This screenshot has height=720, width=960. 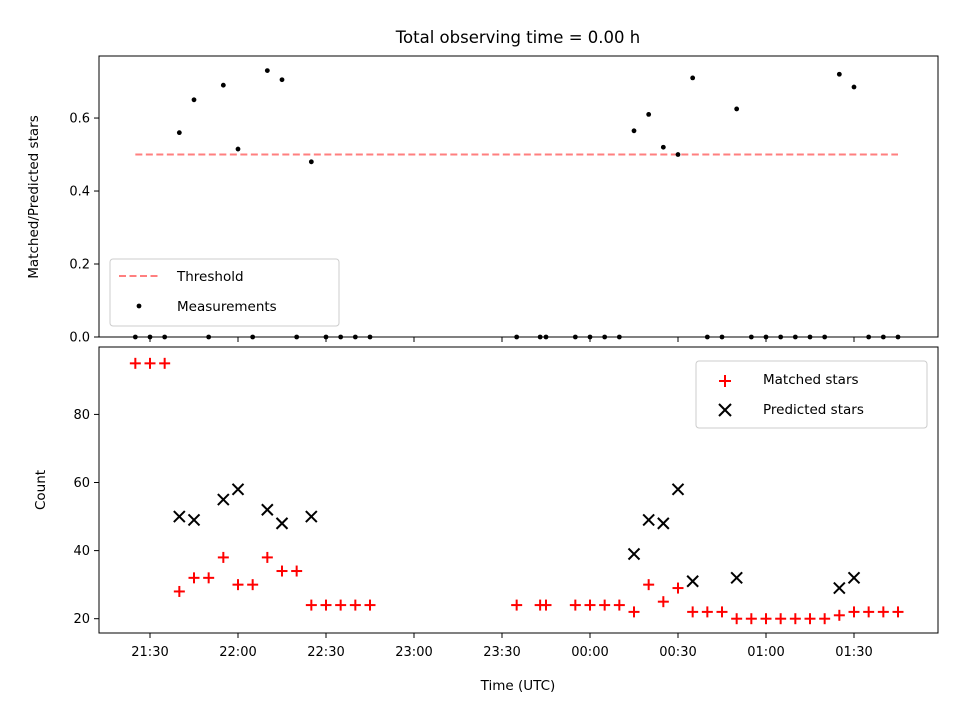 I want to click on legend-matched-label: Matched stars, so click(x=811, y=380).